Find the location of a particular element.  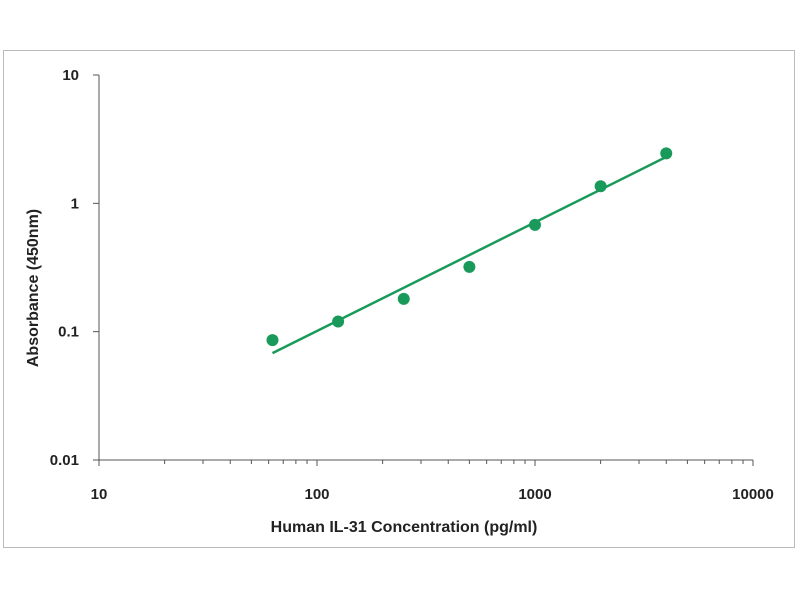

x-axis-label: Human IL-31 Concentration (pg/ml) is located at coordinates (404, 527).